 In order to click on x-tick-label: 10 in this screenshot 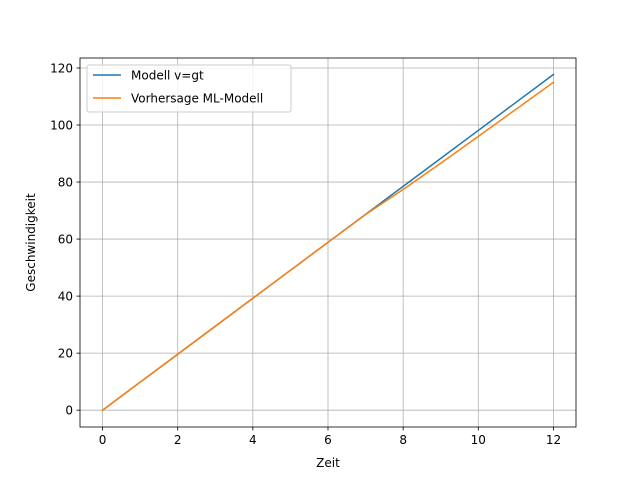, I will do `click(478, 440)`.